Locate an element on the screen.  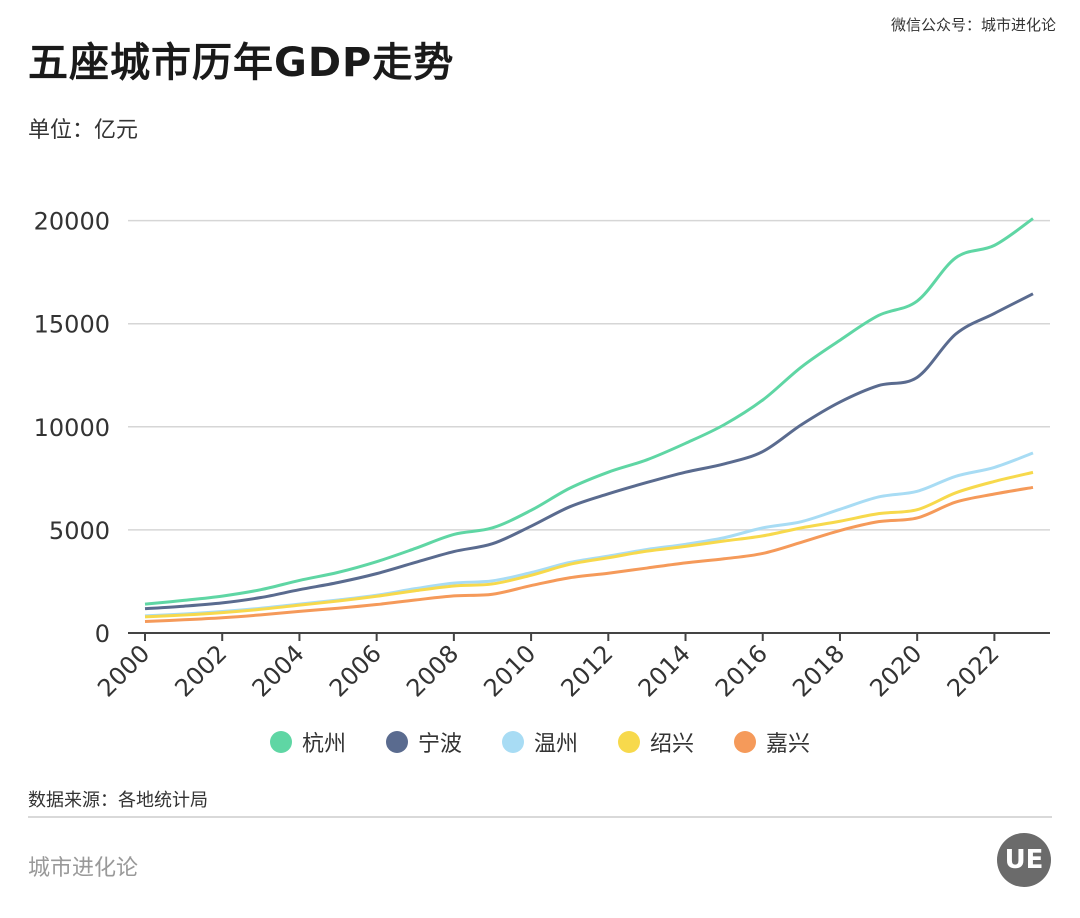
legend-label: 宁波 is located at coordinates (439, 744).